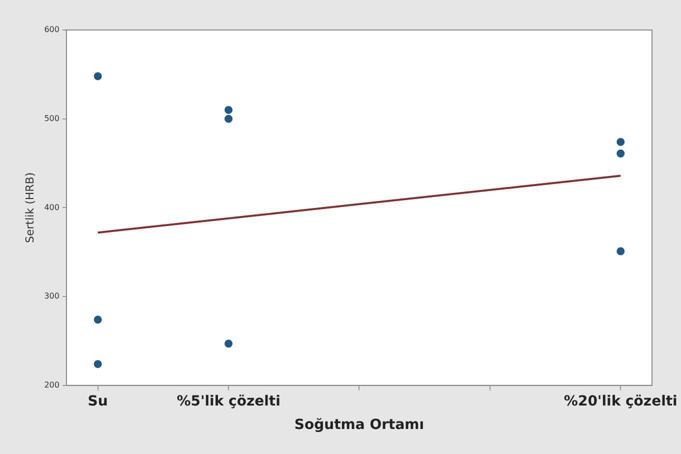 The height and width of the screenshot is (454, 681). What do you see at coordinates (29, 208) in the screenshot?
I see `y-axis-title: Sertlik (HRB)` at bounding box center [29, 208].